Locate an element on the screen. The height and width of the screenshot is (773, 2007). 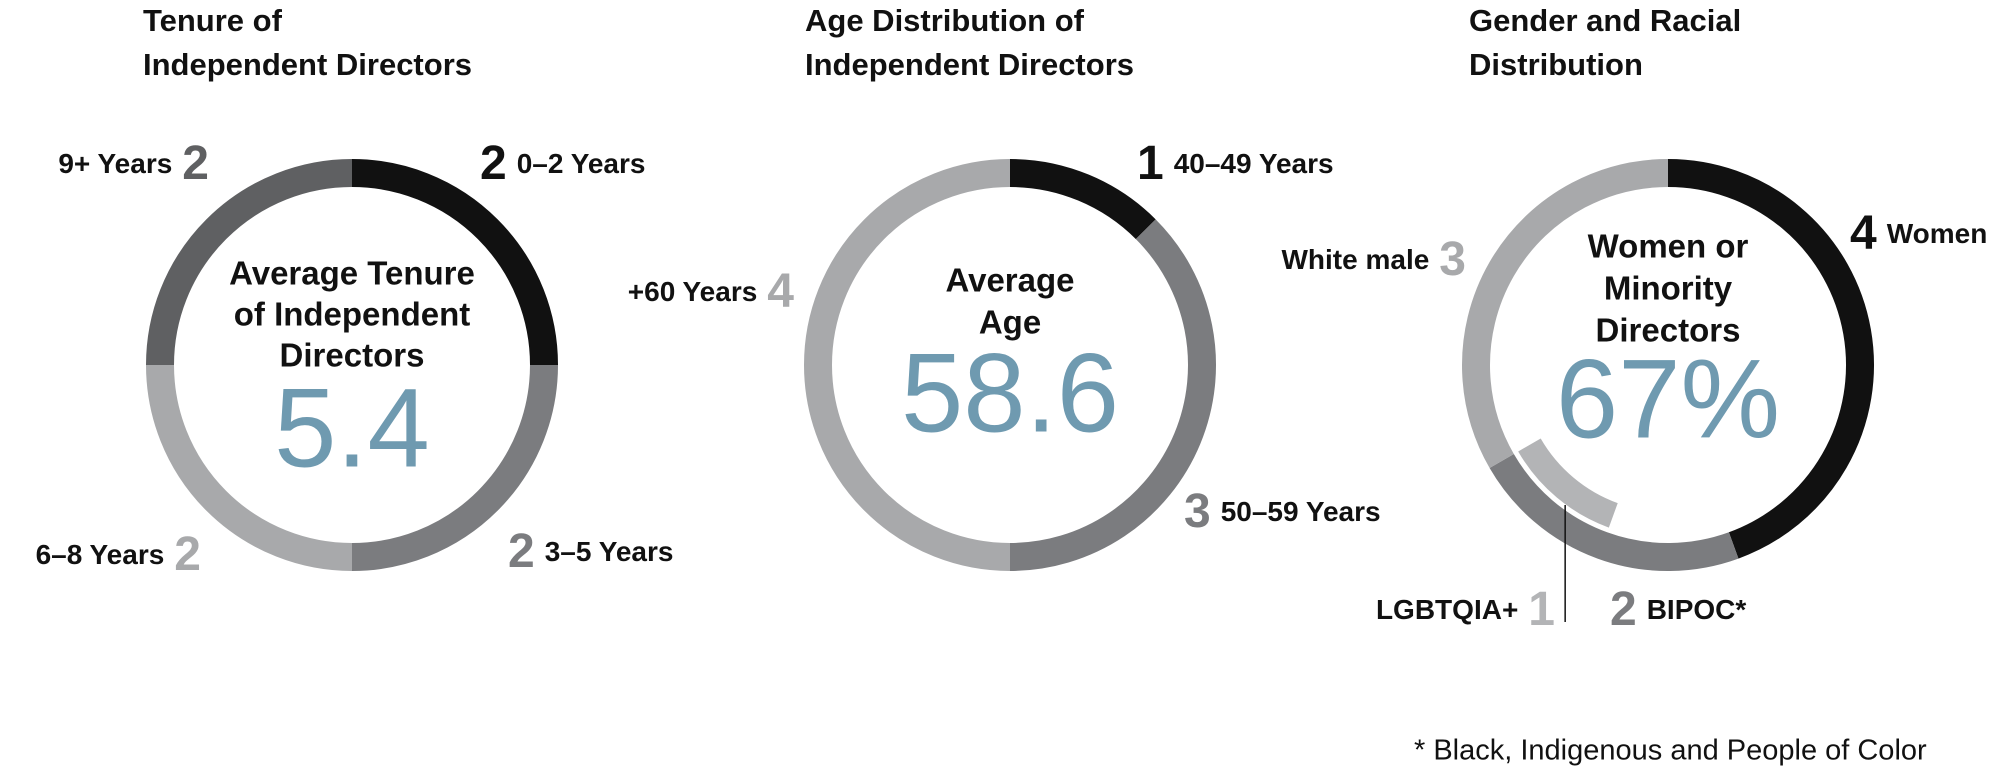
center-label: Women or is located at coordinates (1668, 246).